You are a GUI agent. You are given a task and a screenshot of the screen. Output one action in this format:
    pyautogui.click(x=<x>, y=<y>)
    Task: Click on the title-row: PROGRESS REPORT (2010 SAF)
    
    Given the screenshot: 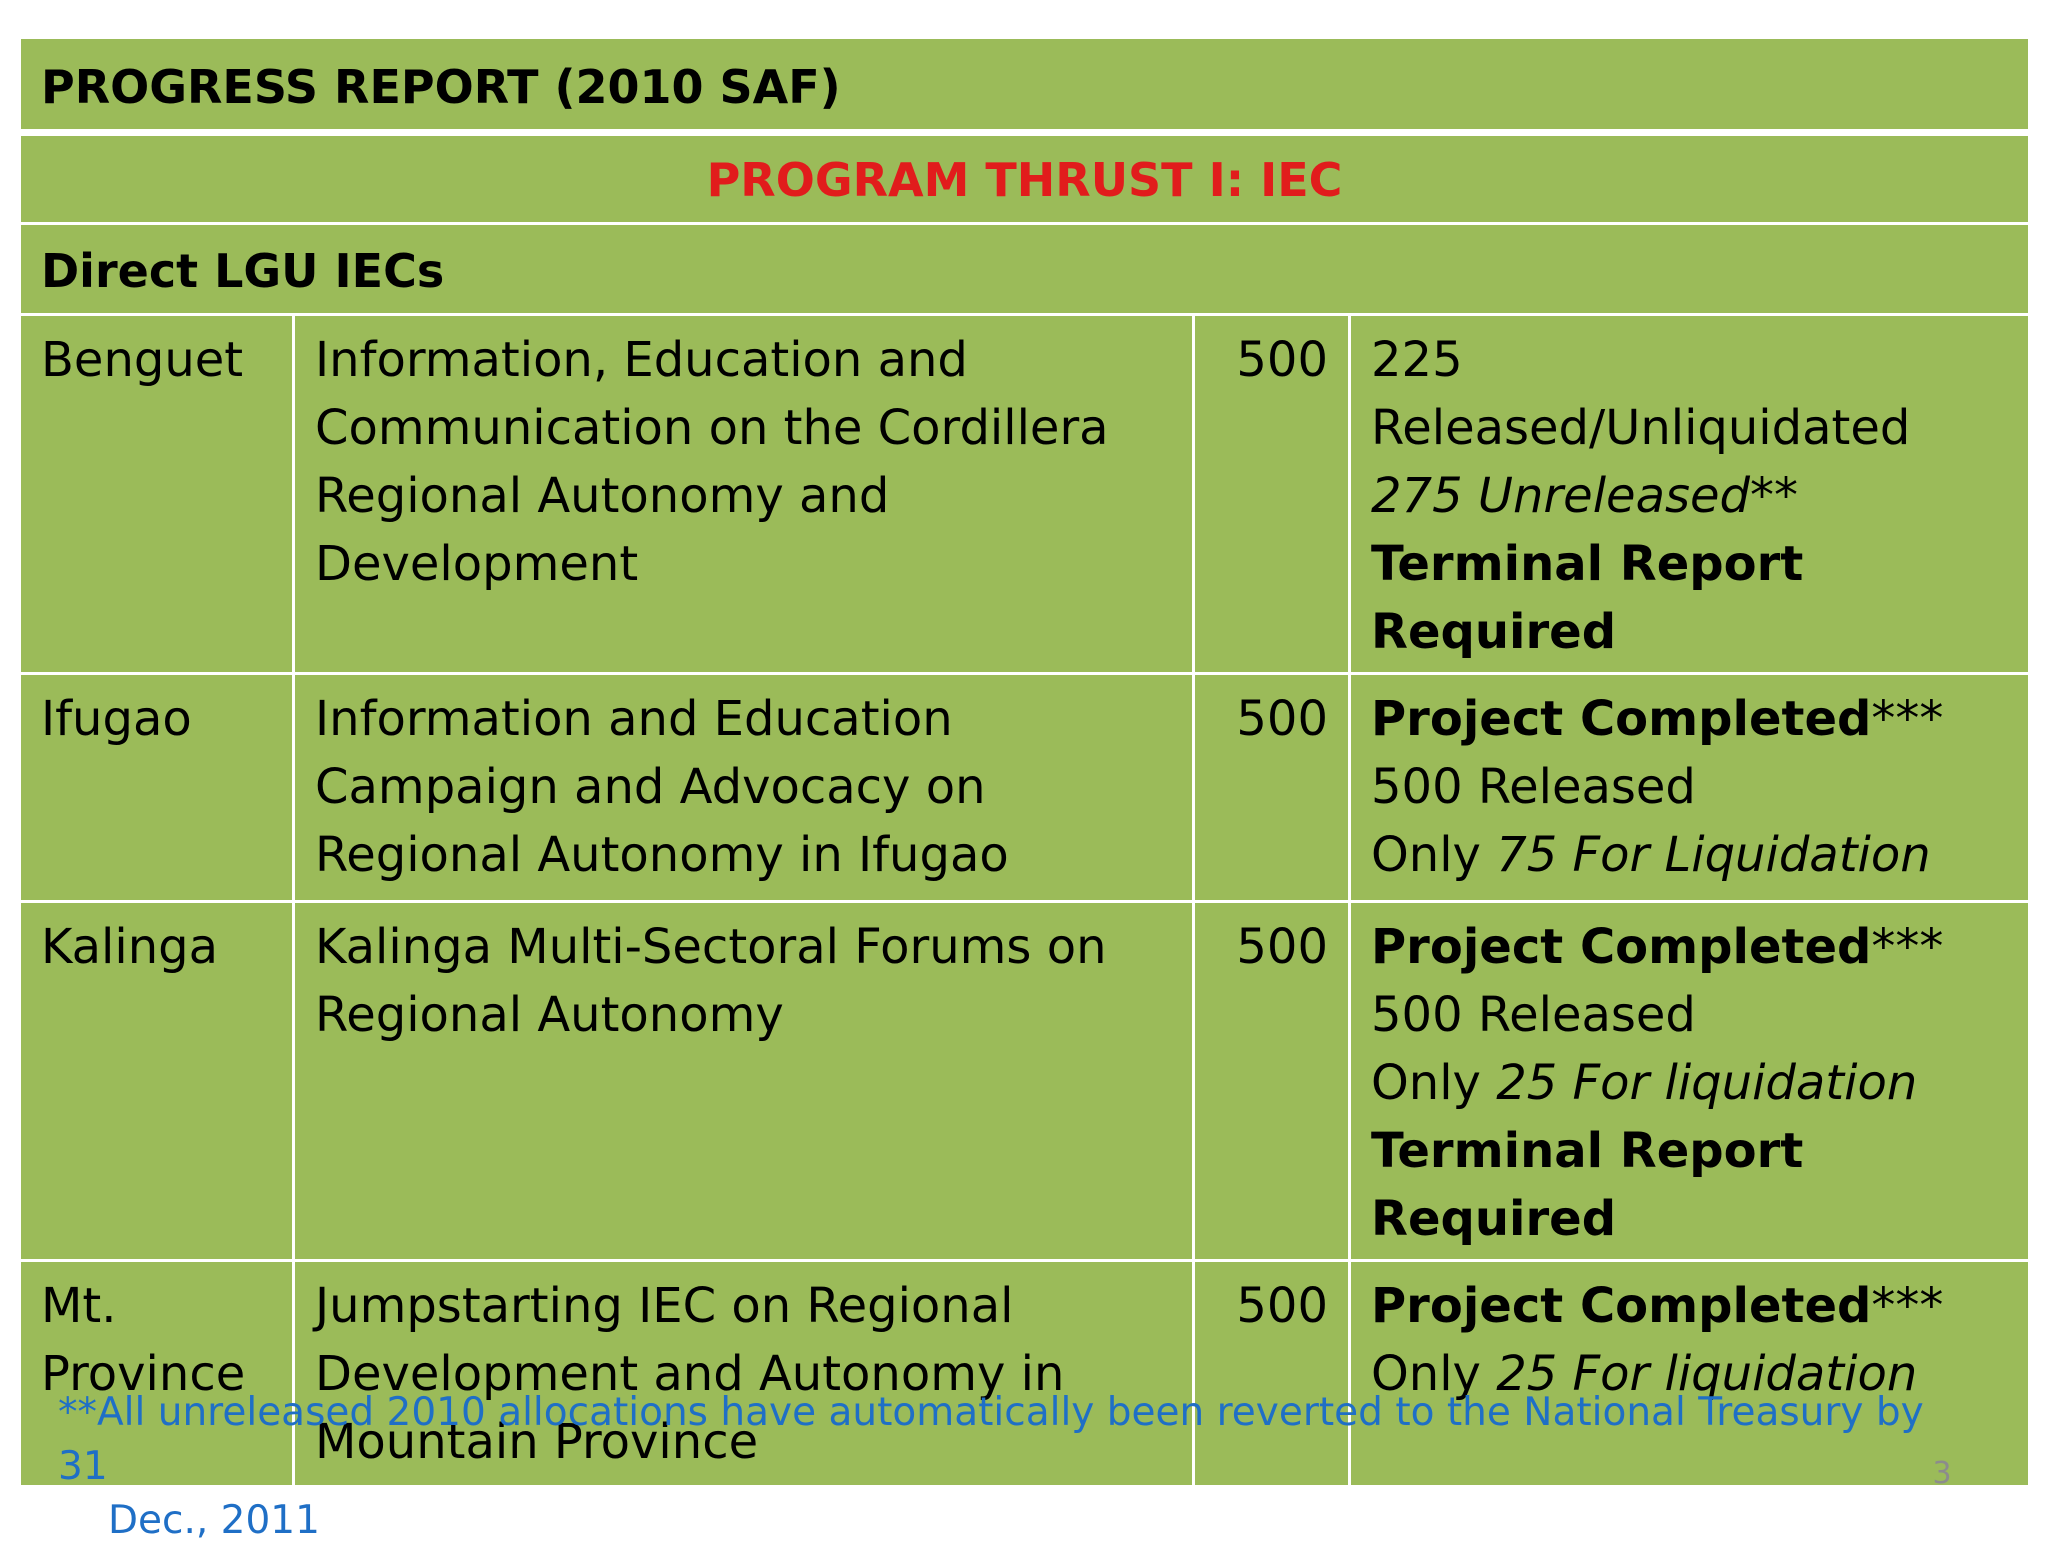 What is the action you would take?
    pyautogui.click(x=1024, y=86)
    